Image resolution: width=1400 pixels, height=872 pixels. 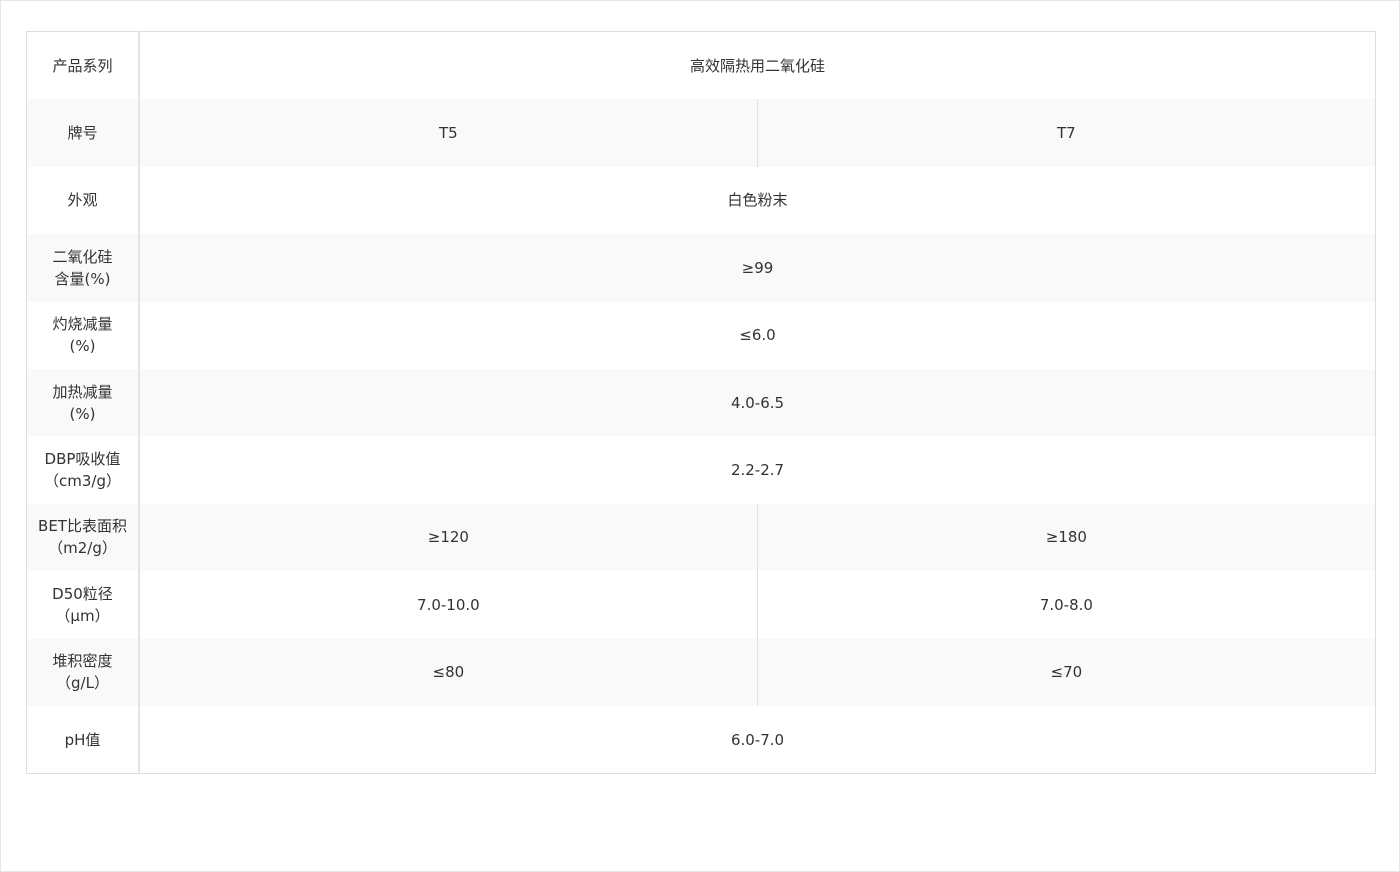 What do you see at coordinates (701, 470) in the screenshot?
I see `table-row: DBP吸收值 （cm3/g） 2.2-2.7` at bounding box center [701, 470].